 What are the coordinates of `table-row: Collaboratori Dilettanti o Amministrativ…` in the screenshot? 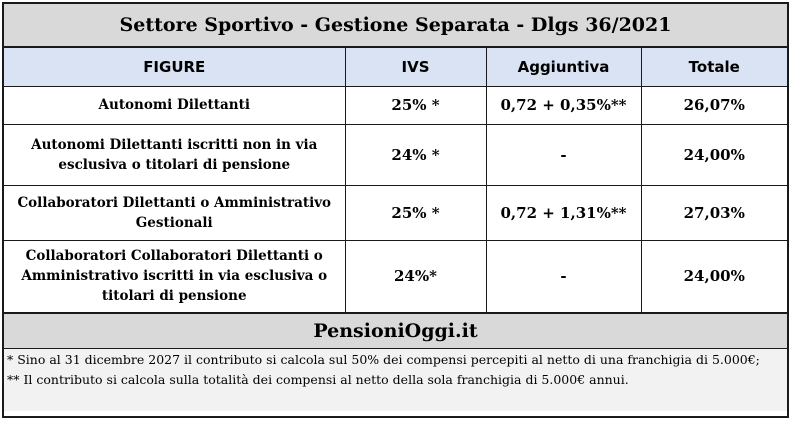 It's located at (395, 212).